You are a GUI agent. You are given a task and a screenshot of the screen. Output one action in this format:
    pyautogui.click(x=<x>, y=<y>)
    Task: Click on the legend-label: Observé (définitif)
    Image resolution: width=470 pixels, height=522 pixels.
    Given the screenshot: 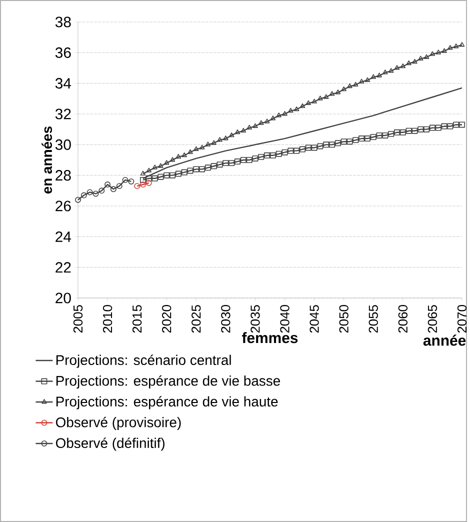 What is the action you would take?
    pyautogui.click(x=110, y=444)
    